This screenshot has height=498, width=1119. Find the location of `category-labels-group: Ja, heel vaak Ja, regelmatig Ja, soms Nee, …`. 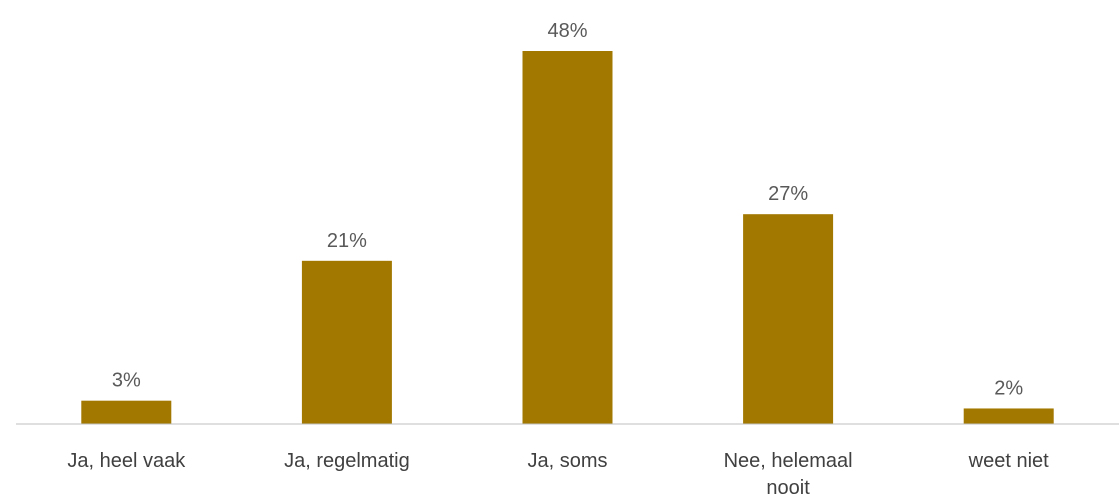

category-labels-group: Ja, heel vaak Ja, regelmatig Ja, soms Nee, … is located at coordinates (558, 474).